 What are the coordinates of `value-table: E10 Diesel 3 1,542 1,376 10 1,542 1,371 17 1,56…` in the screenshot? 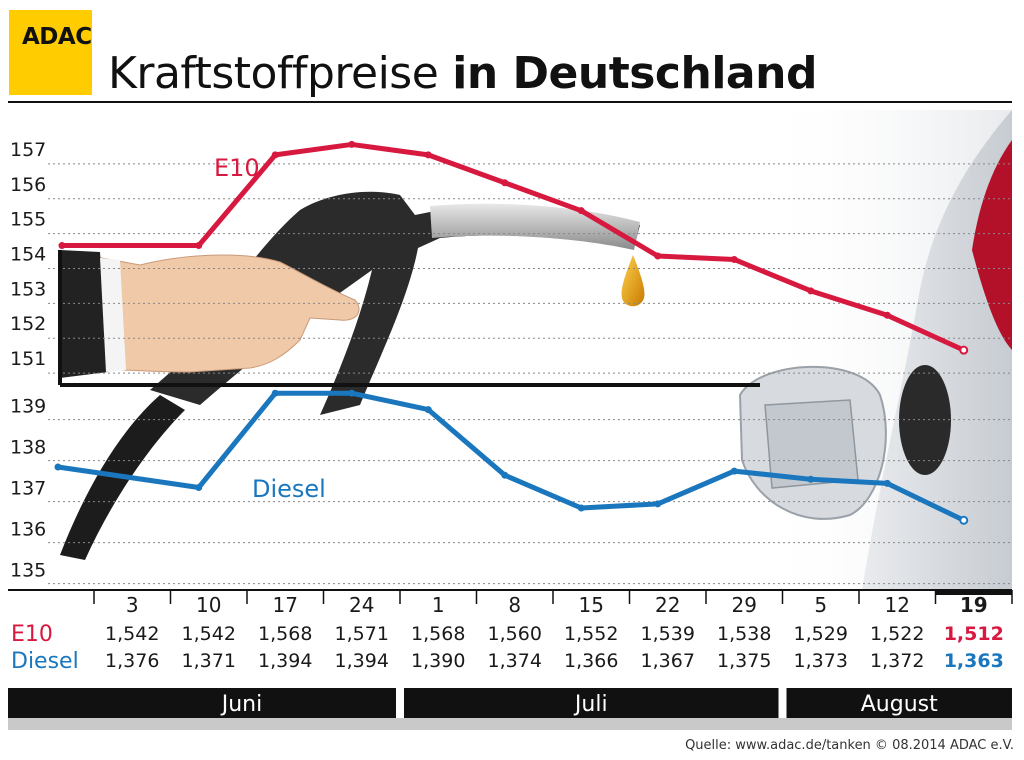 It's located at (510, 631).